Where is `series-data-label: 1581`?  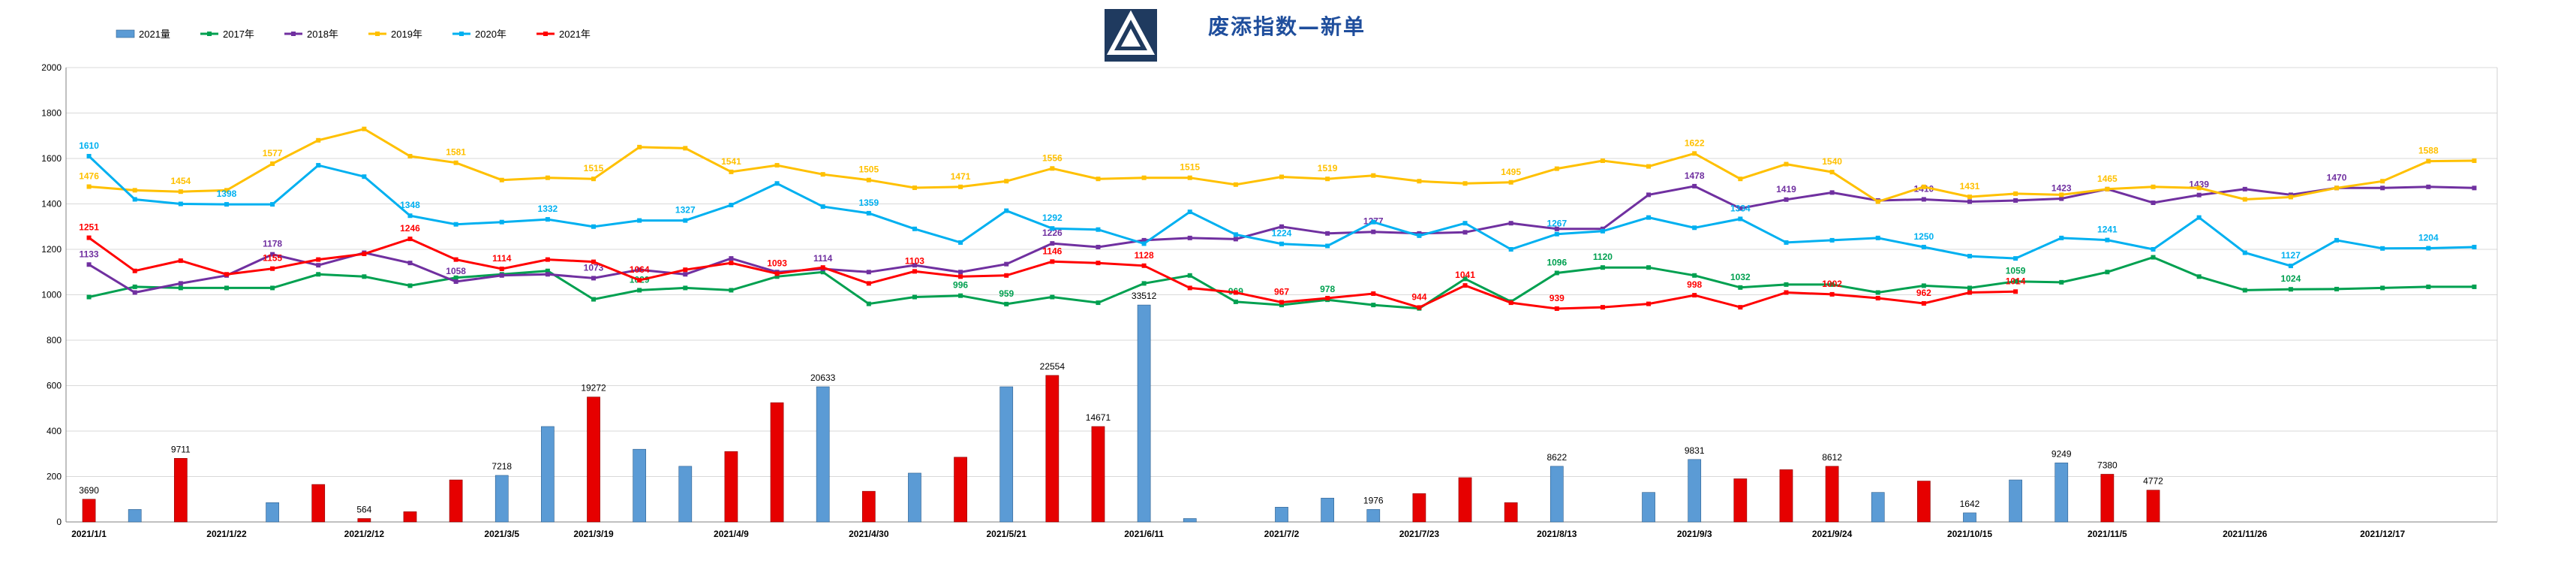 series-data-label: 1581 is located at coordinates (456, 153).